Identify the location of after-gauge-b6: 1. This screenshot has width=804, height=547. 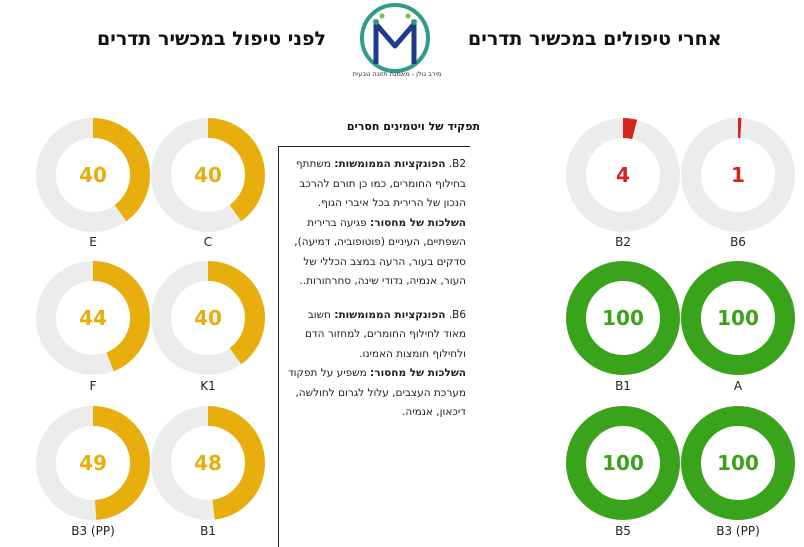
(738, 175).